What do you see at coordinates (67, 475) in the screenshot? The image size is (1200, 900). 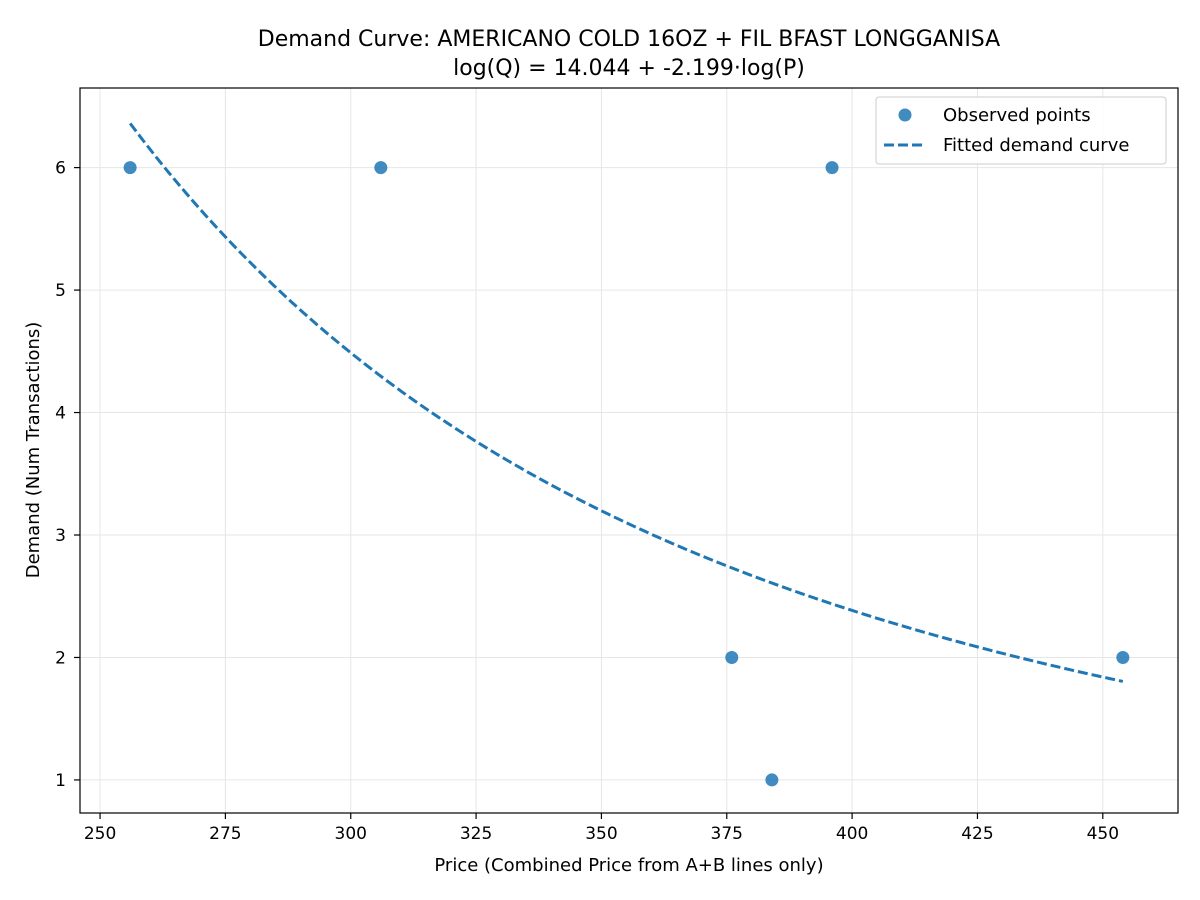 I see `y-axis-ticks: 1 2 3 4 5 6` at bounding box center [67, 475].